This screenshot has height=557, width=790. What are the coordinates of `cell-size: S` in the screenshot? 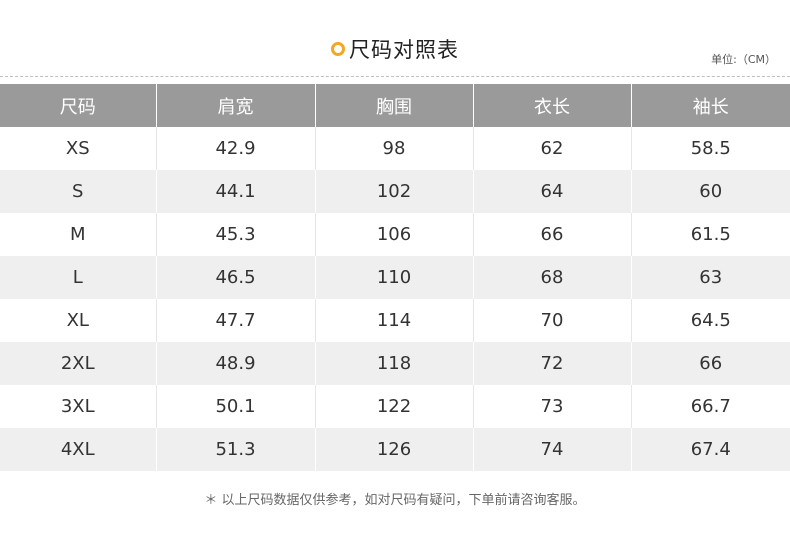 It's located at (78, 191).